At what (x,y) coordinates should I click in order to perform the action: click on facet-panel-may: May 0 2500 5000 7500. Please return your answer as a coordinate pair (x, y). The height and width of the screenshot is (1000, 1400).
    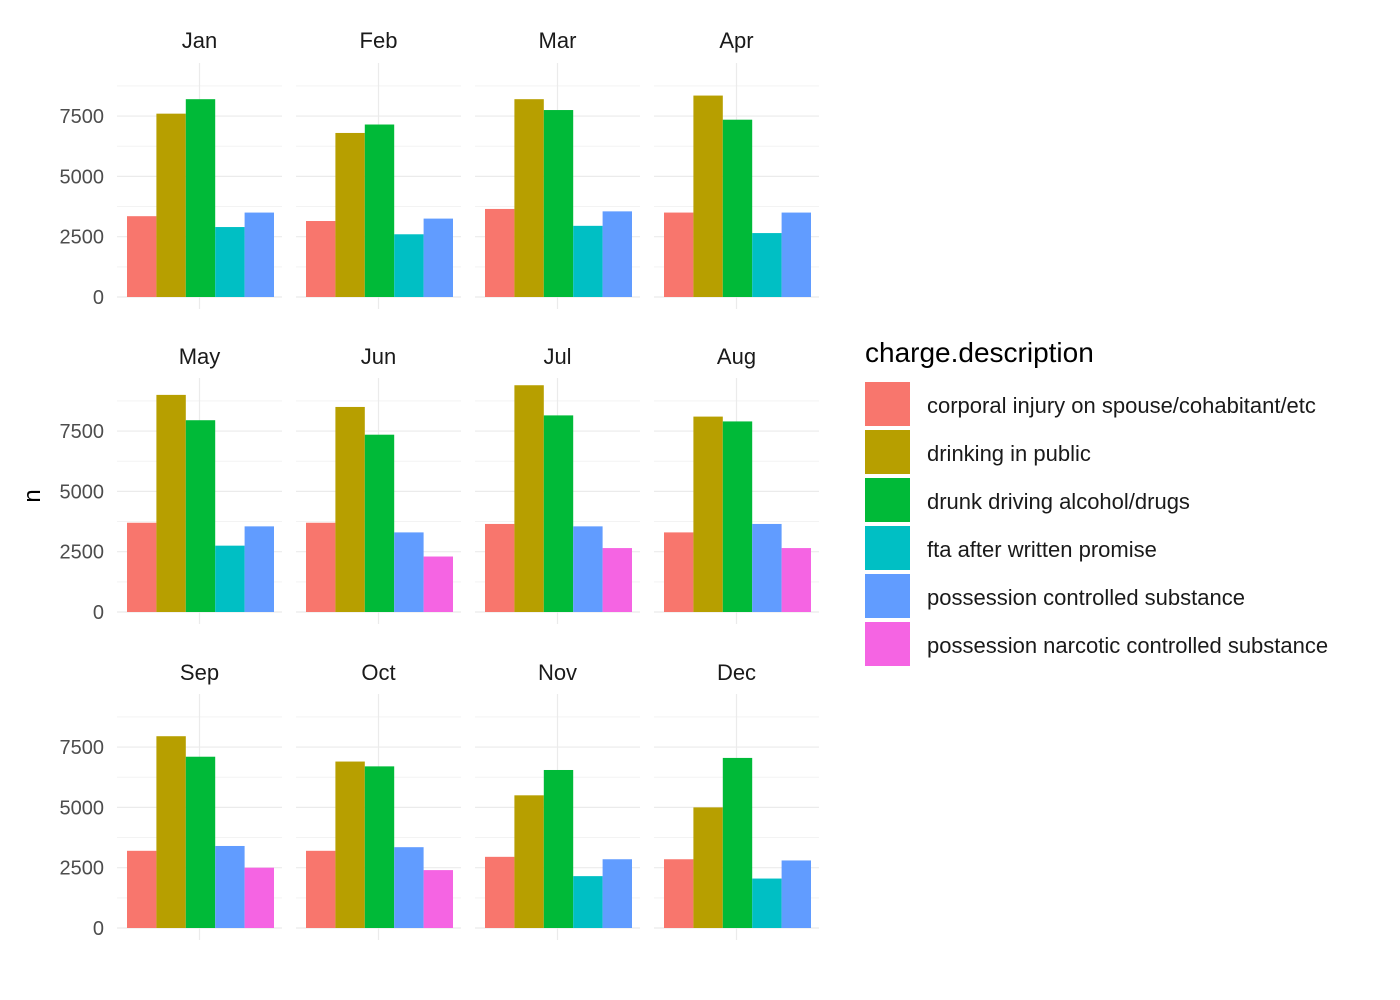
    Looking at the image, I should click on (171, 484).